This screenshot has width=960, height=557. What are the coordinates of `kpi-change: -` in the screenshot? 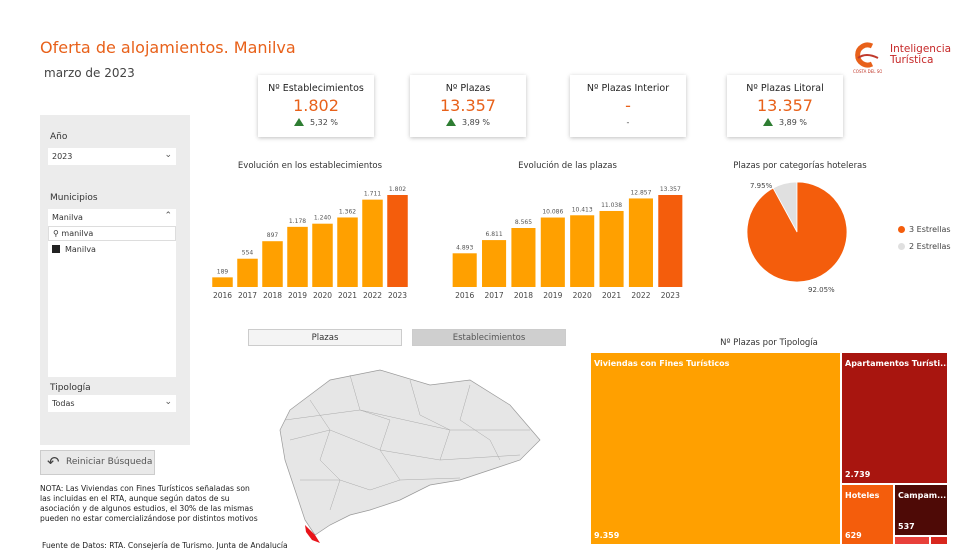 It's located at (628, 122).